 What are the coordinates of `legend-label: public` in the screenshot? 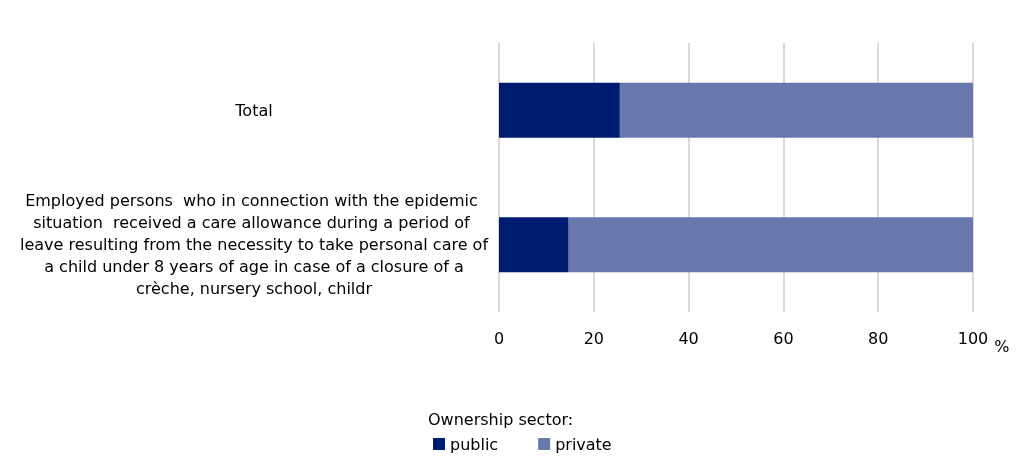 It's located at (474, 444).